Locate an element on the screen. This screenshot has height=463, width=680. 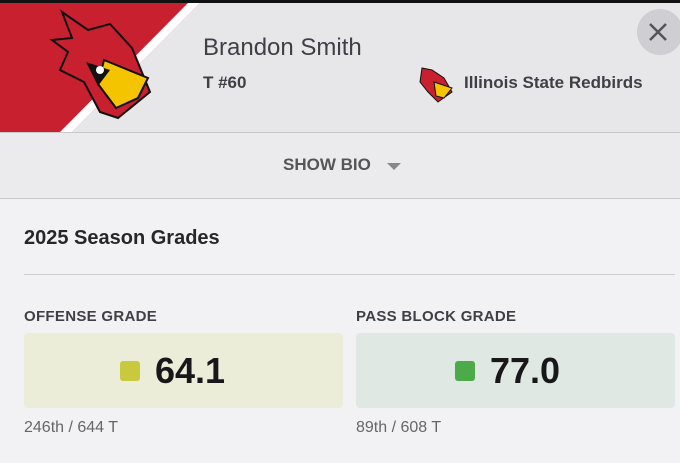
show-bio: SHOW BIO is located at coordinates (327, 164).